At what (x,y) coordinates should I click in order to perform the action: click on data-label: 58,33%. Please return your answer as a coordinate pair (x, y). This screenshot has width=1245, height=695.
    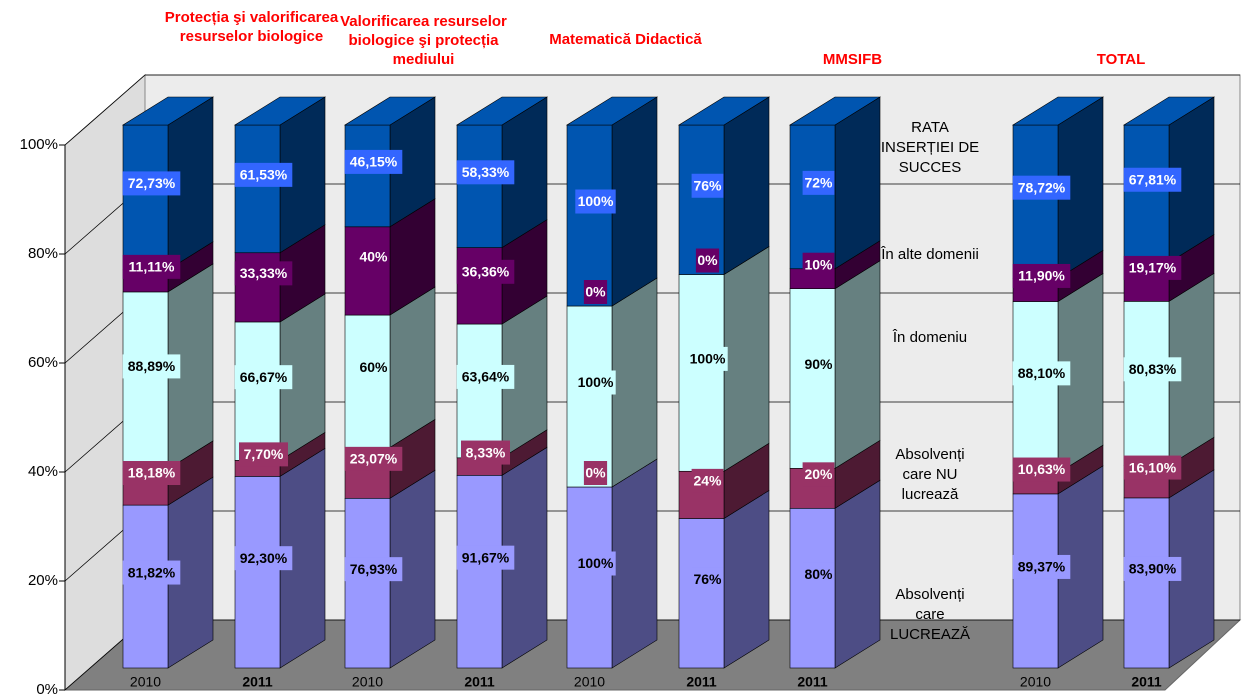
    Looking at the image, I should click on (486, 172).